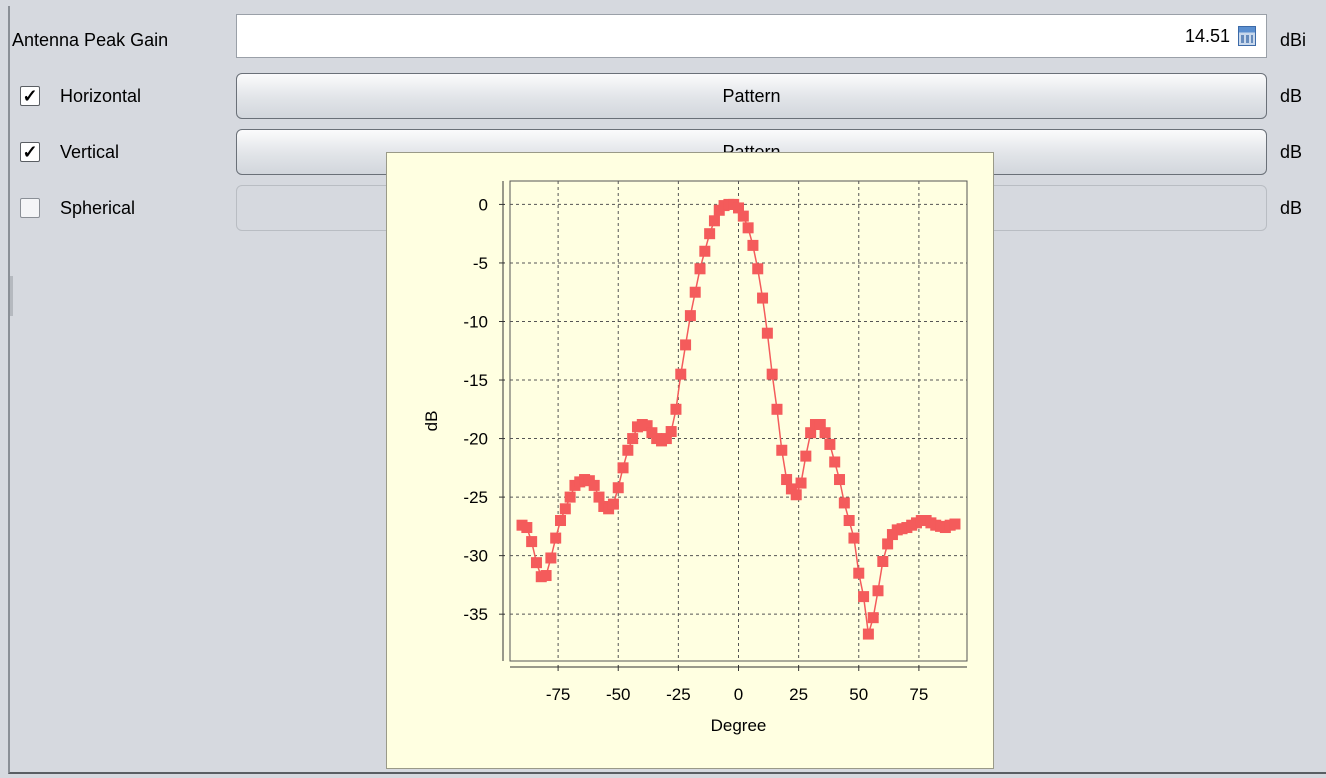 This screenshot has width=1326, height=778. What do you see at coordinates (90, 152) in the screenshot?
I see `vertical-label: Vertical` at bounding box center [90, 152].